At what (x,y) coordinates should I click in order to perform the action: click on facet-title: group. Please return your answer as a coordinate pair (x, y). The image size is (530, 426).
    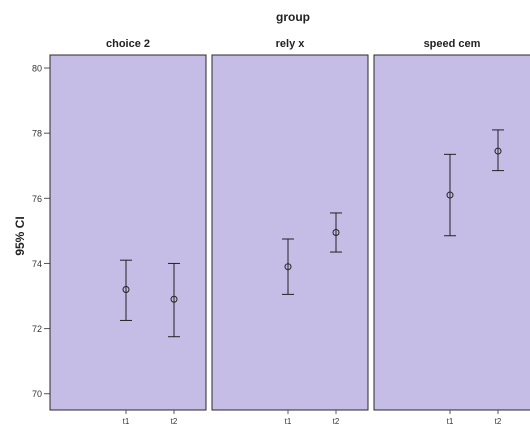
    Looking at the image, I should click on (293, 17).